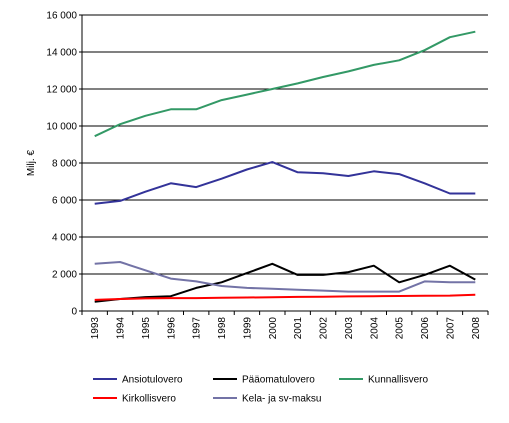  I want to click on y-tick-label: 0, so click(74, 312).